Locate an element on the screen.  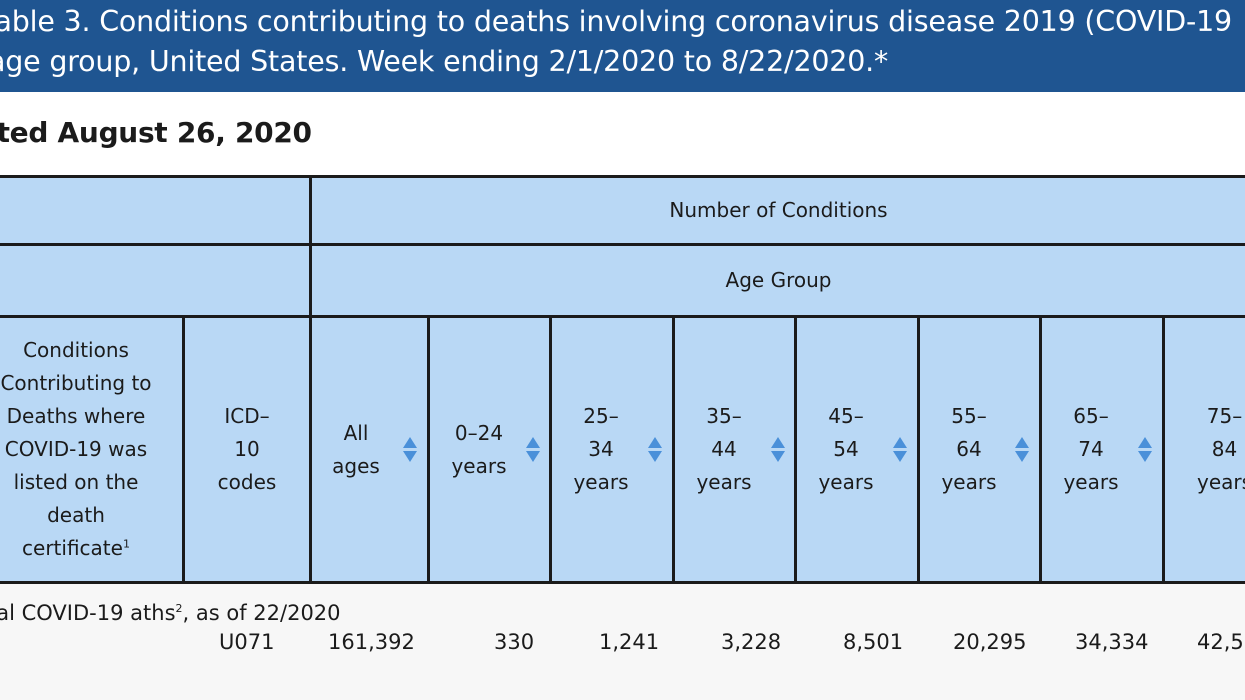
group-header-label: Number of Conditions is located at coordinates (778, 210).